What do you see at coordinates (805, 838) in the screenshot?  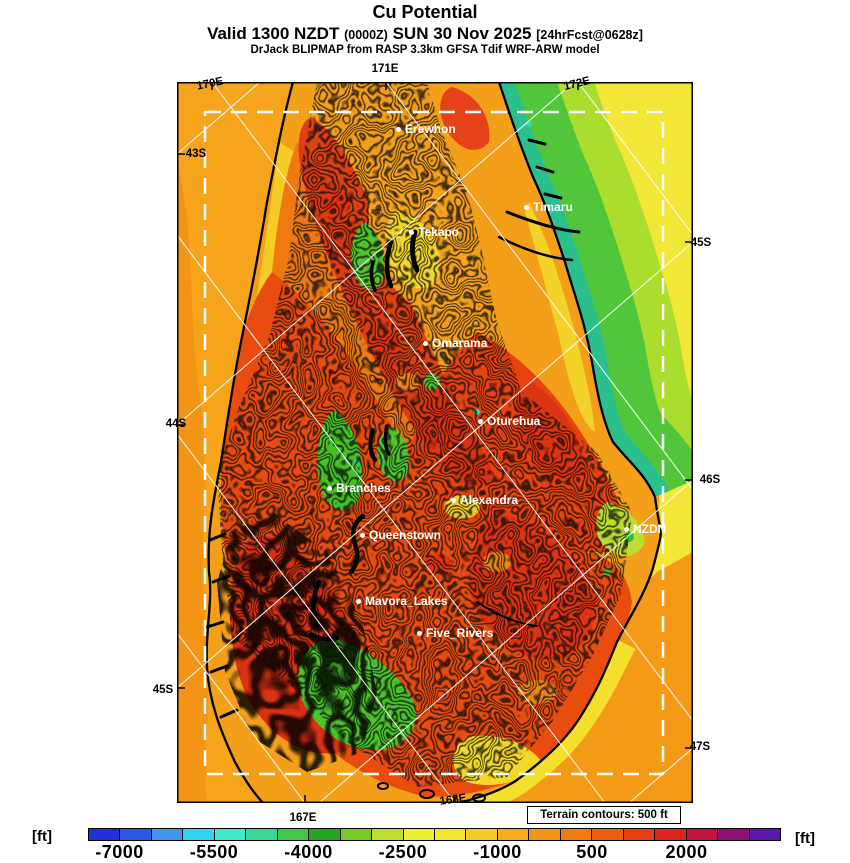 I see `colorbar-unit-right: [ft]` at bounding box center [805, 838].